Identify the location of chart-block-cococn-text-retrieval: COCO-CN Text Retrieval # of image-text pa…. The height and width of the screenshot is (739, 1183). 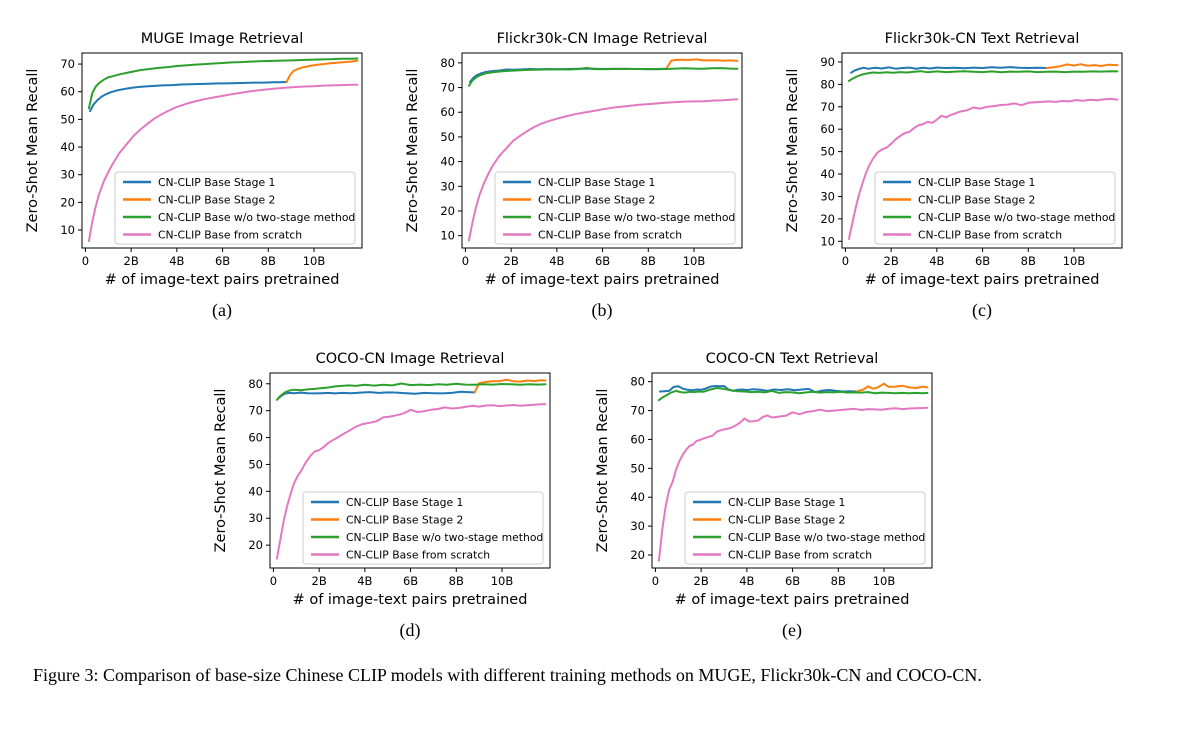
(775, 496).